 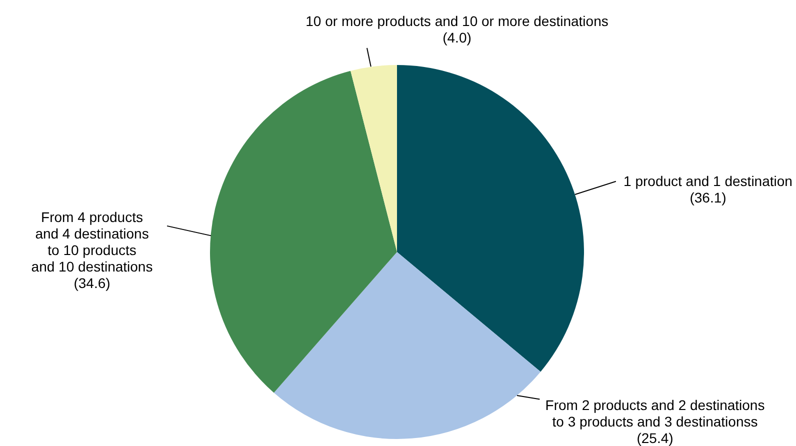 I want to click on slice-label: From 4 products and 4 destinations to 10 products and 10 destinations, so click(x=92, y=241).